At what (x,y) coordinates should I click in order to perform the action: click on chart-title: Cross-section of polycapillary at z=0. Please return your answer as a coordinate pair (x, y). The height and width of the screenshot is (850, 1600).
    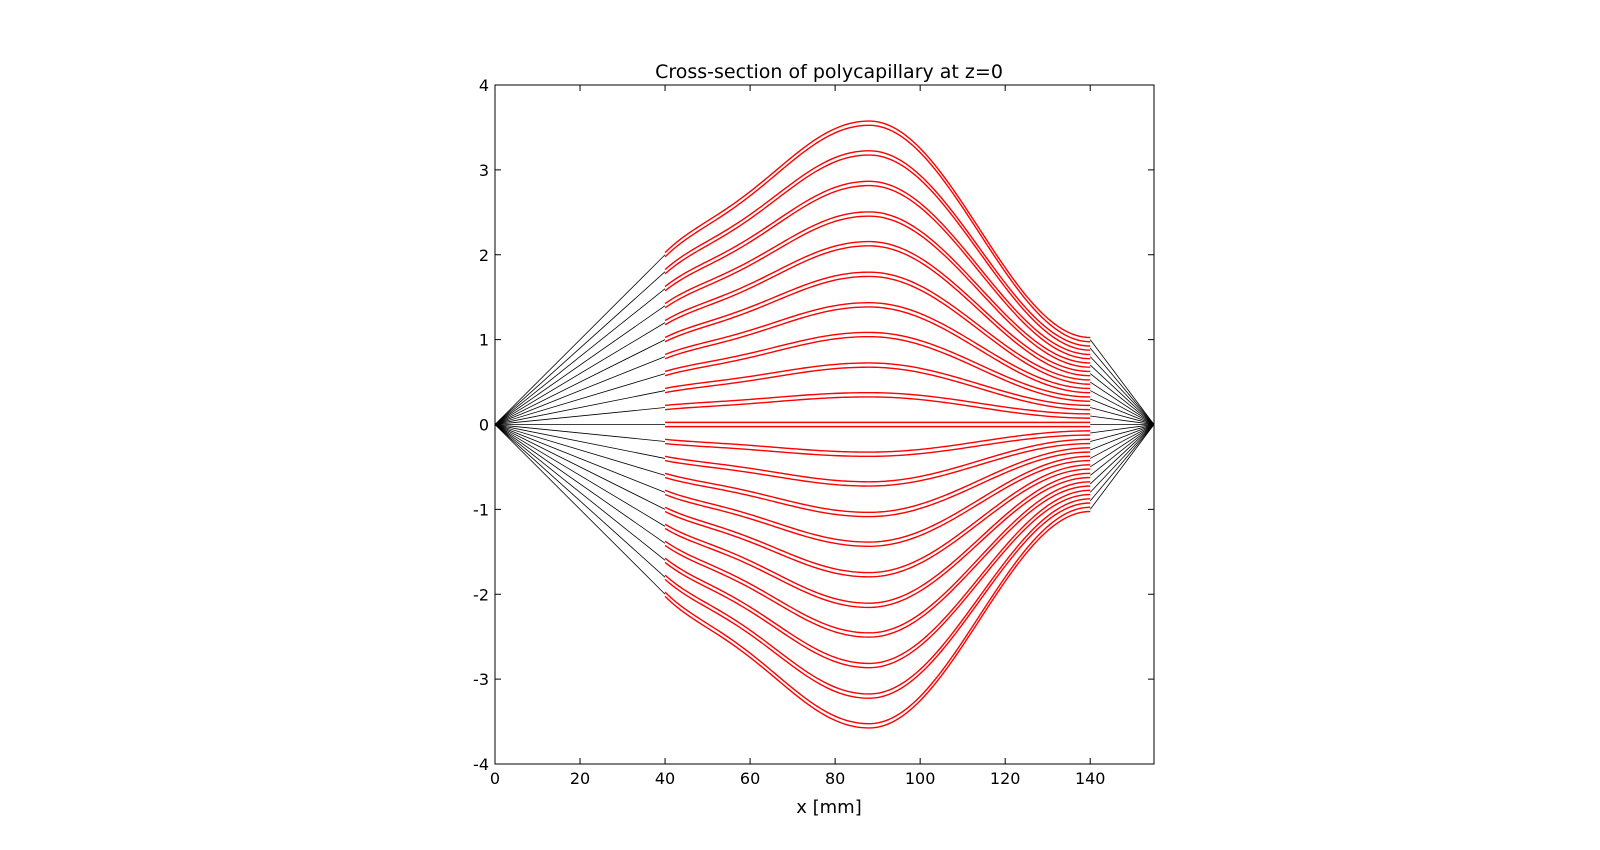
    Looking at the image, I should click on (829, 72).